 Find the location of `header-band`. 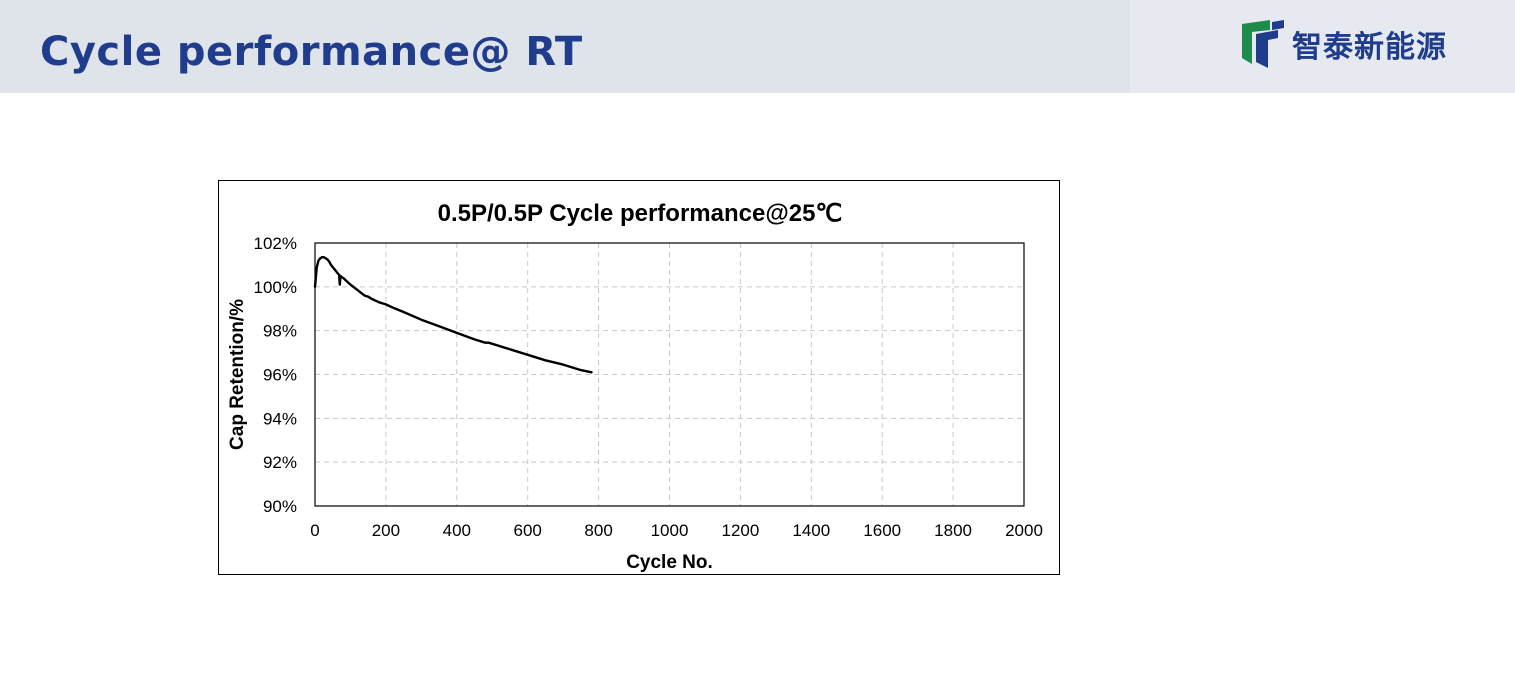

header-band is located at coordinates (565, 46).